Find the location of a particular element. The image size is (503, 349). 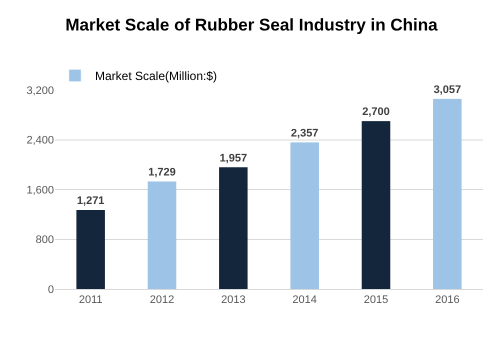

x-tick-label: 2012 is located at coordinates (162, 300).